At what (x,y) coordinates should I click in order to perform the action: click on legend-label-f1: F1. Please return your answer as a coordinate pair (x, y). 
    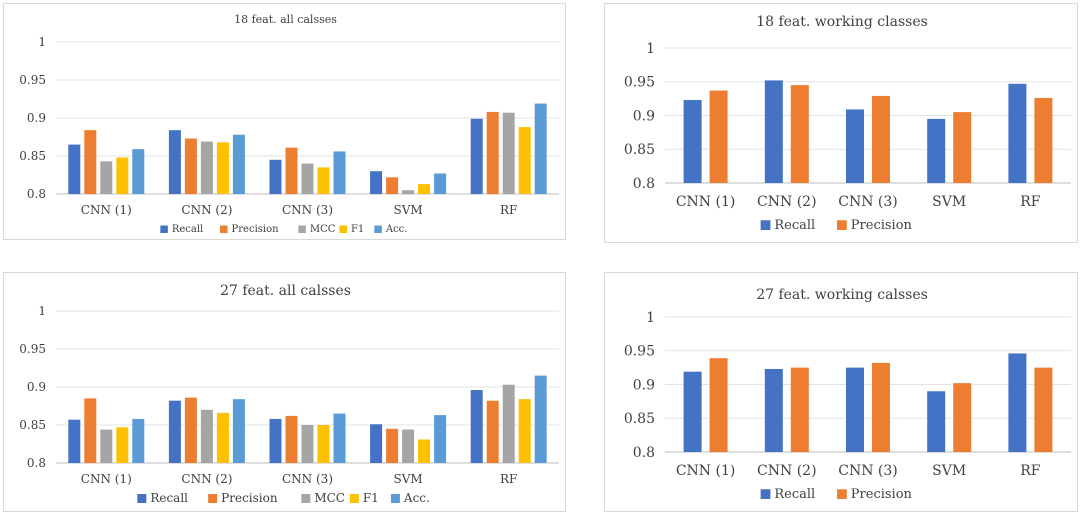
    Looking at the image, I should click on (357, 229).